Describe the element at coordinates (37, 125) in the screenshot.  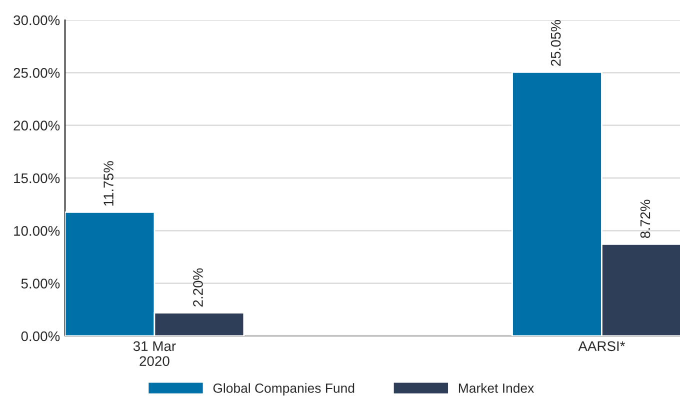
I see `y-tick-label: 20.00%` at that location.